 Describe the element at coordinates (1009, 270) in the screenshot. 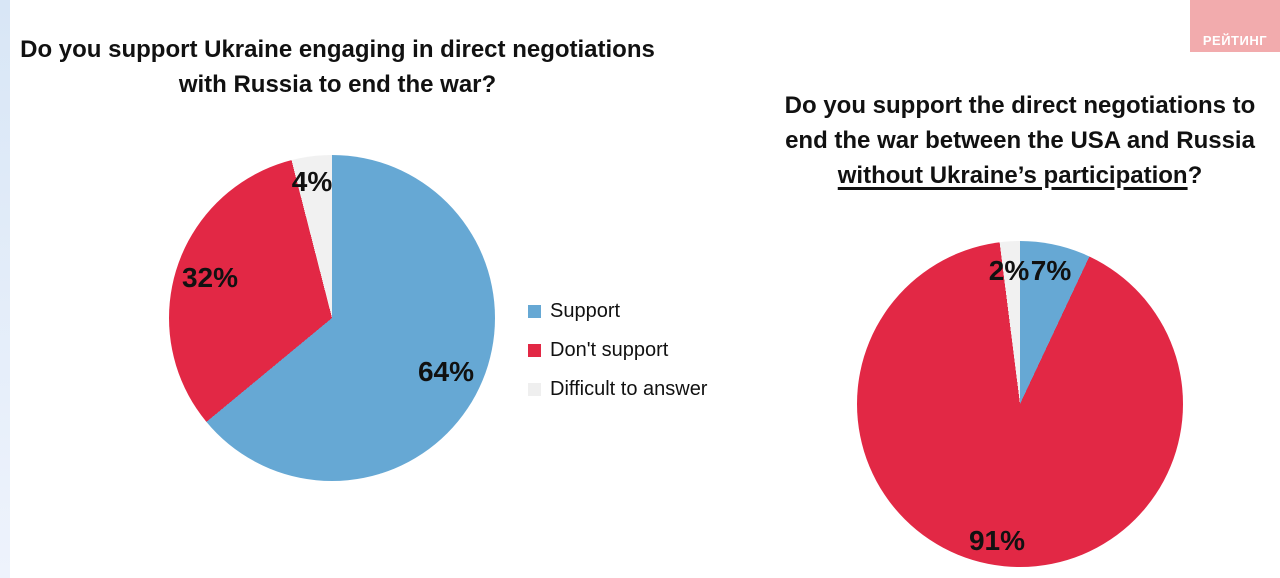

I see `right-pie-label-difficult: 2%` at that location.